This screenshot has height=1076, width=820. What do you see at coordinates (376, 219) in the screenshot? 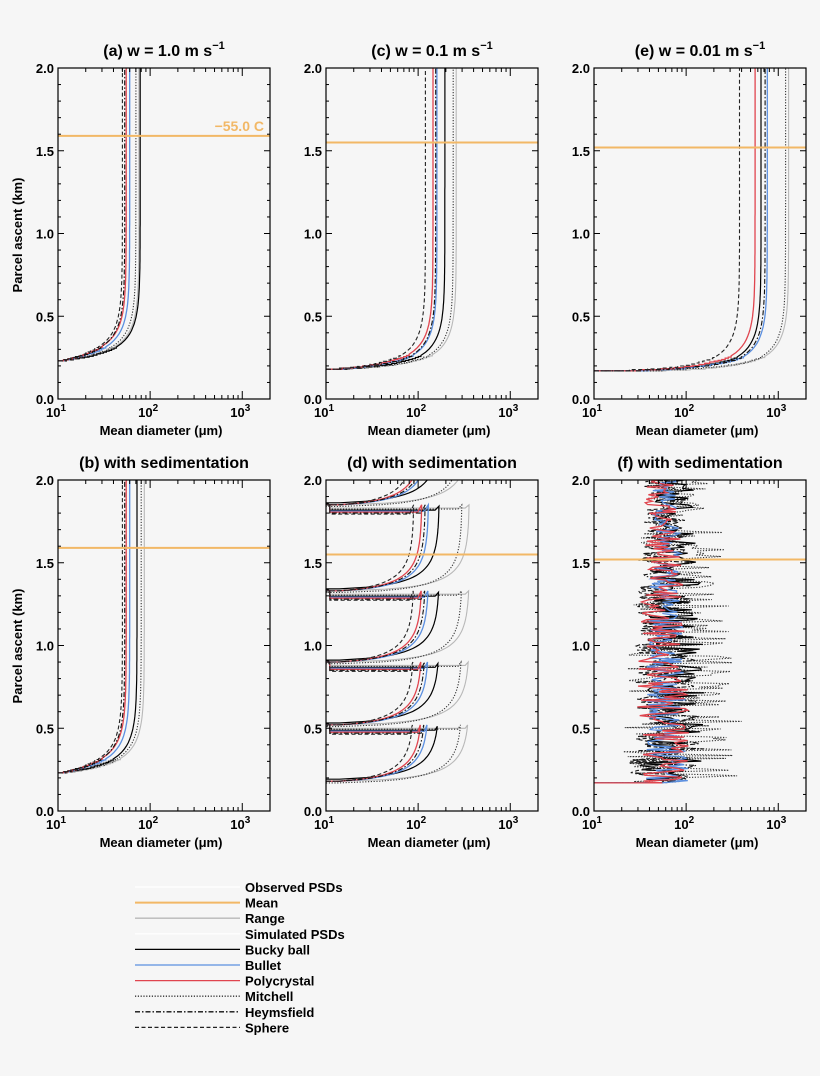
I see `sphere-curve-c` at bounding box center [376, 219].